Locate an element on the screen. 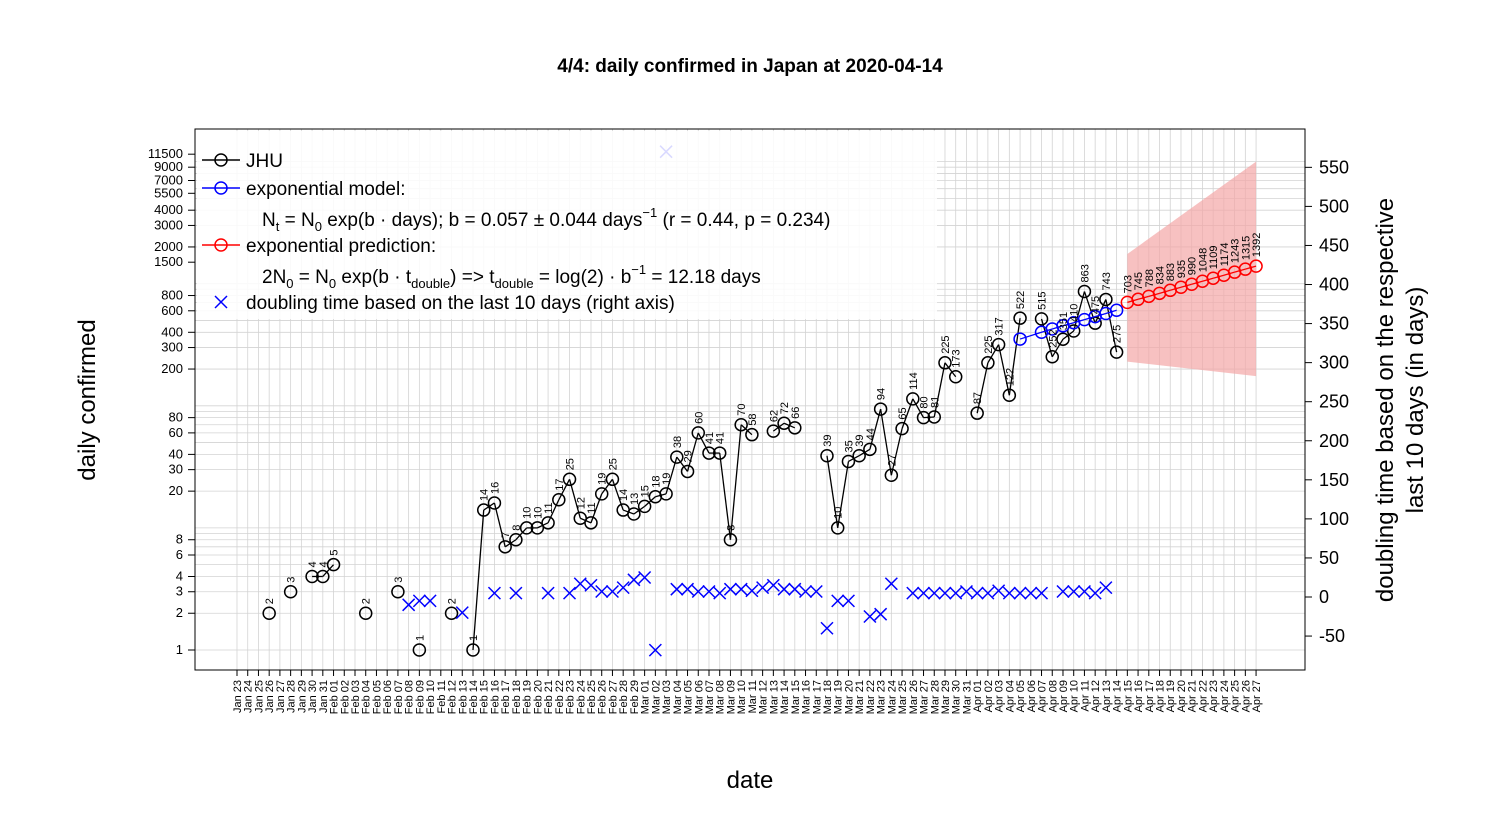 The height and width of the screenshot is (833, 1500). y-left-tick-label: 800 is located at coordinates (172, 295).